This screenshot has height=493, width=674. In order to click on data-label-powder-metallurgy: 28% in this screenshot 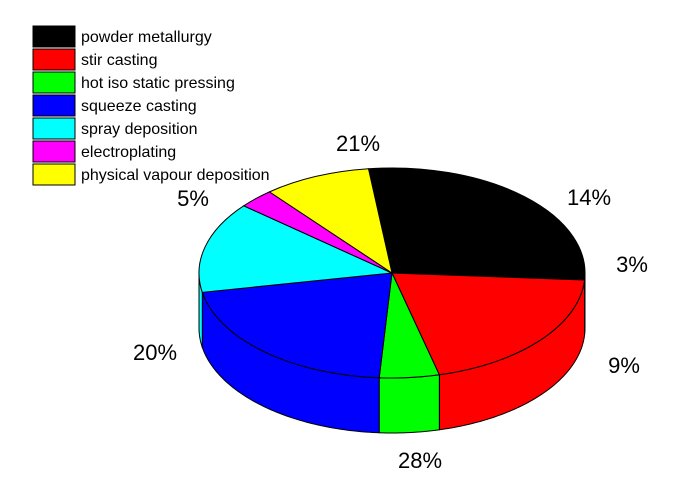, I will do `click(420, 460)`.